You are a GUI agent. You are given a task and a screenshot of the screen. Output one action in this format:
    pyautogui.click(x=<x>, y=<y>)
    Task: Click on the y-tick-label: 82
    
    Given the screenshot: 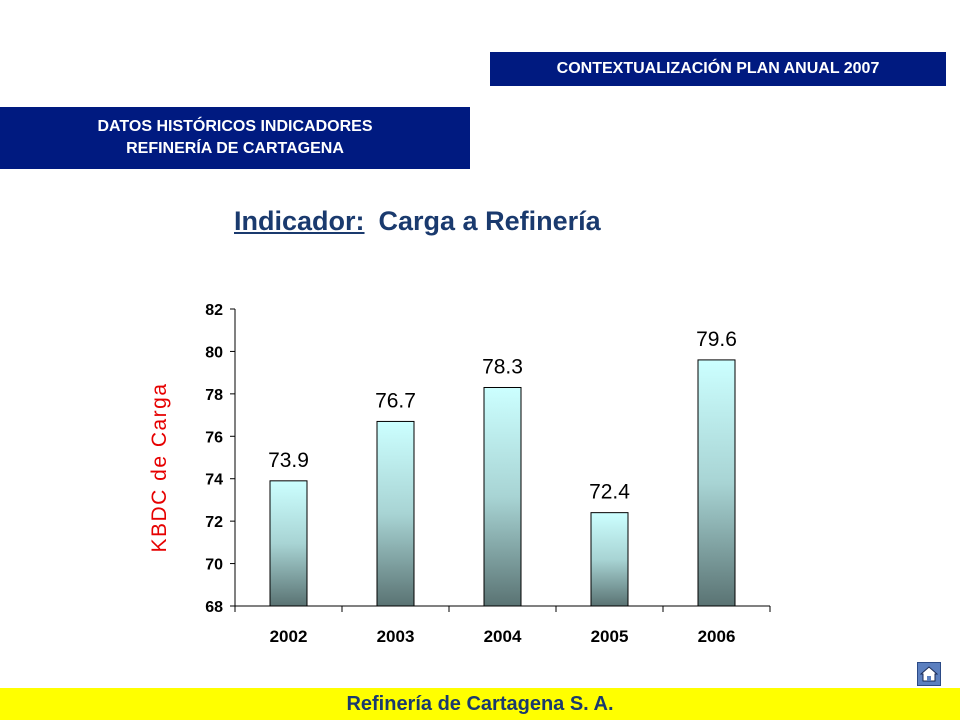 What is the action you would take?
    pyautogui.click(x=214, y=310)
    